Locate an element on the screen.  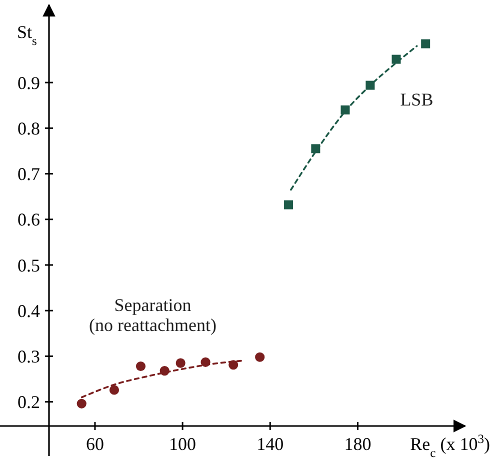
x-axis-title: Re$_{c}$ (x 10$^{3}$) is located at coordinates (450, 446).